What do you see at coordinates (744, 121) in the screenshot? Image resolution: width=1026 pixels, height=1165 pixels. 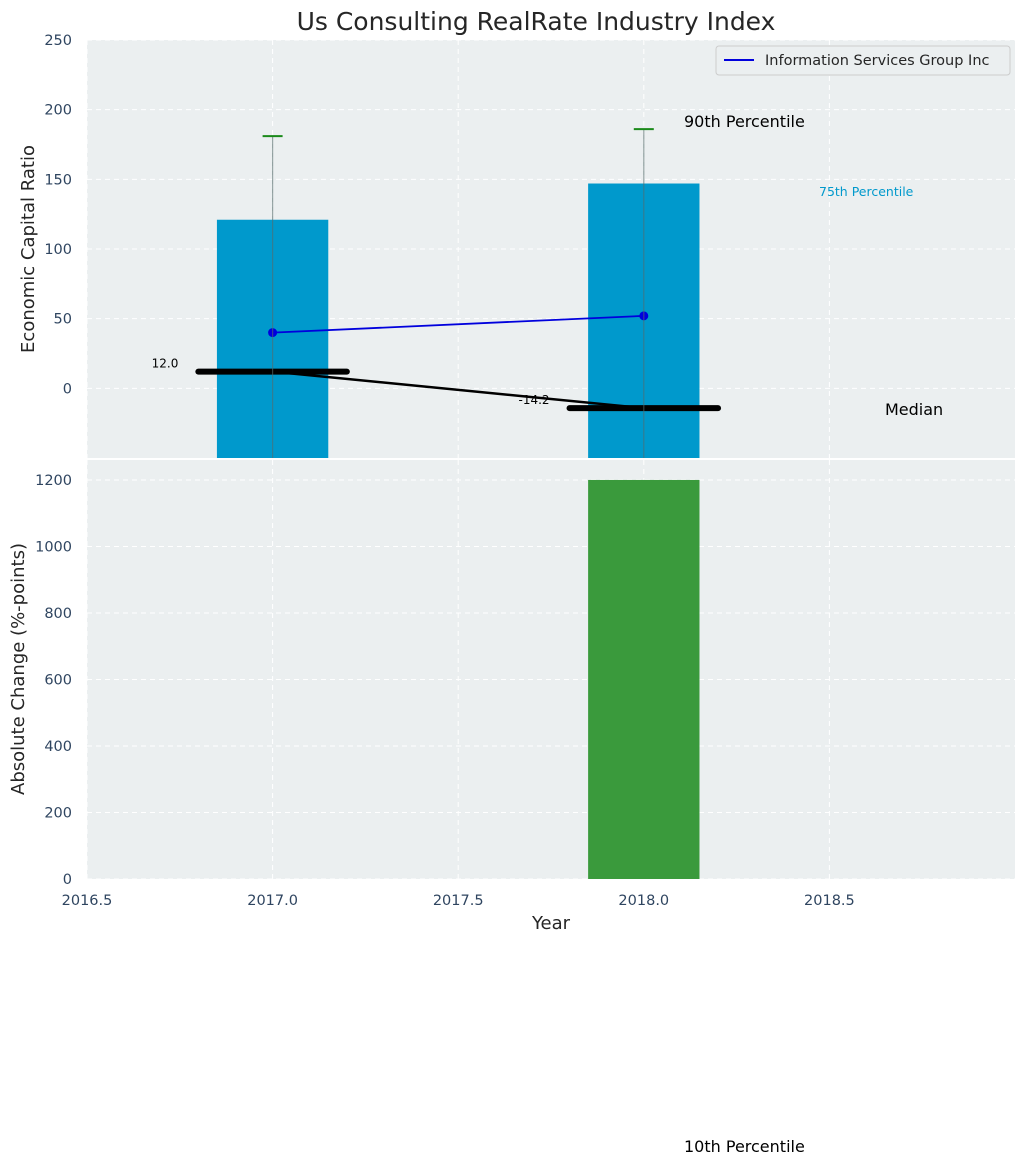 I see `annotation-90th-percentile: 90th Percentile` at bounding box center [744, 121].